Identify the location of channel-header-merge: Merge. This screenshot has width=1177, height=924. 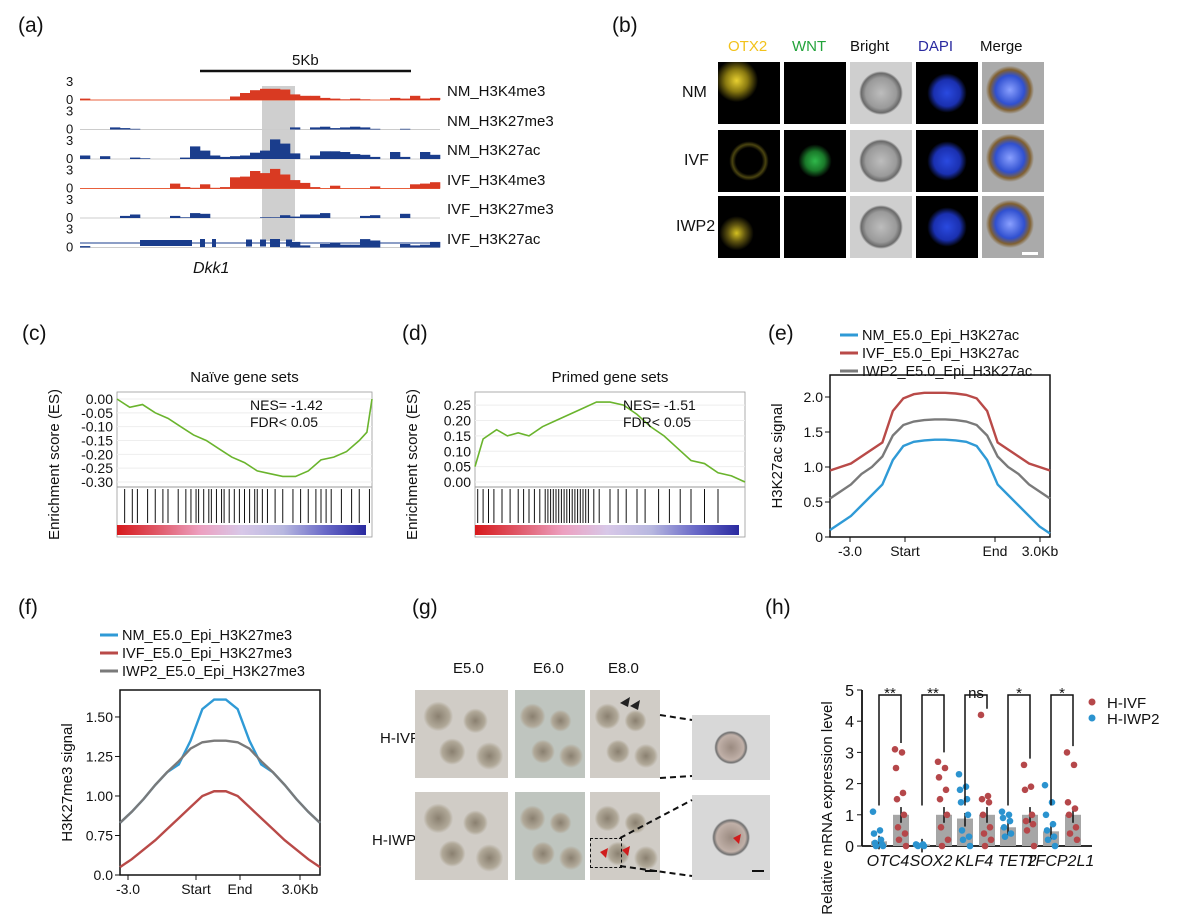
(1001, 46).